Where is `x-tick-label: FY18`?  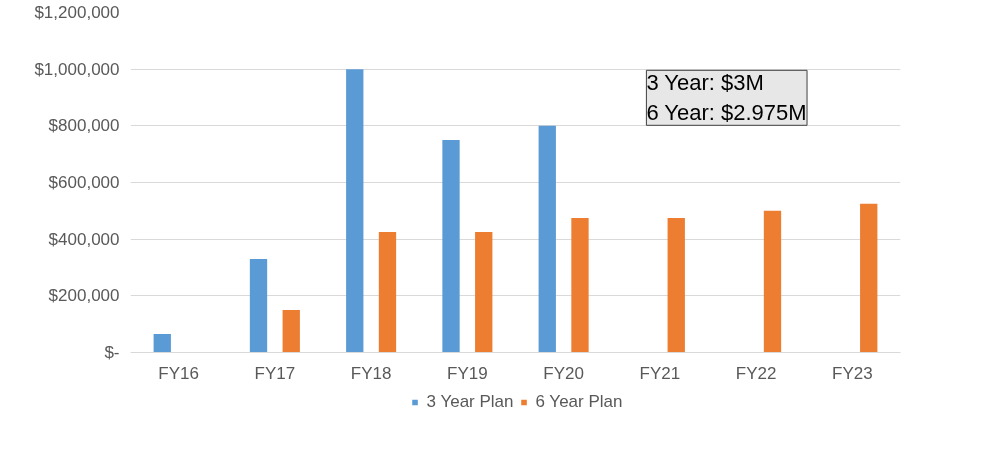 x-tick-label: FY18 is located at coordinates (371, 373).